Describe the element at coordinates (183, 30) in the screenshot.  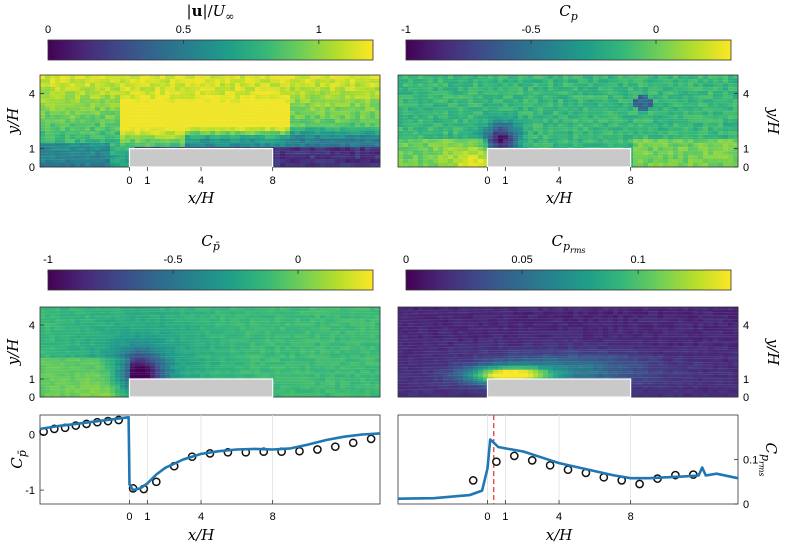
I see `colorbar-tick-label: 0.5` at that location.